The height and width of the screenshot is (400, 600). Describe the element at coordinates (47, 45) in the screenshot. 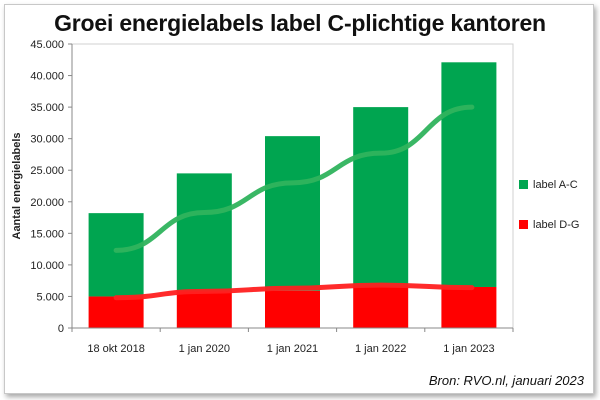

I see `y-tick-label: 45.000` at that location.